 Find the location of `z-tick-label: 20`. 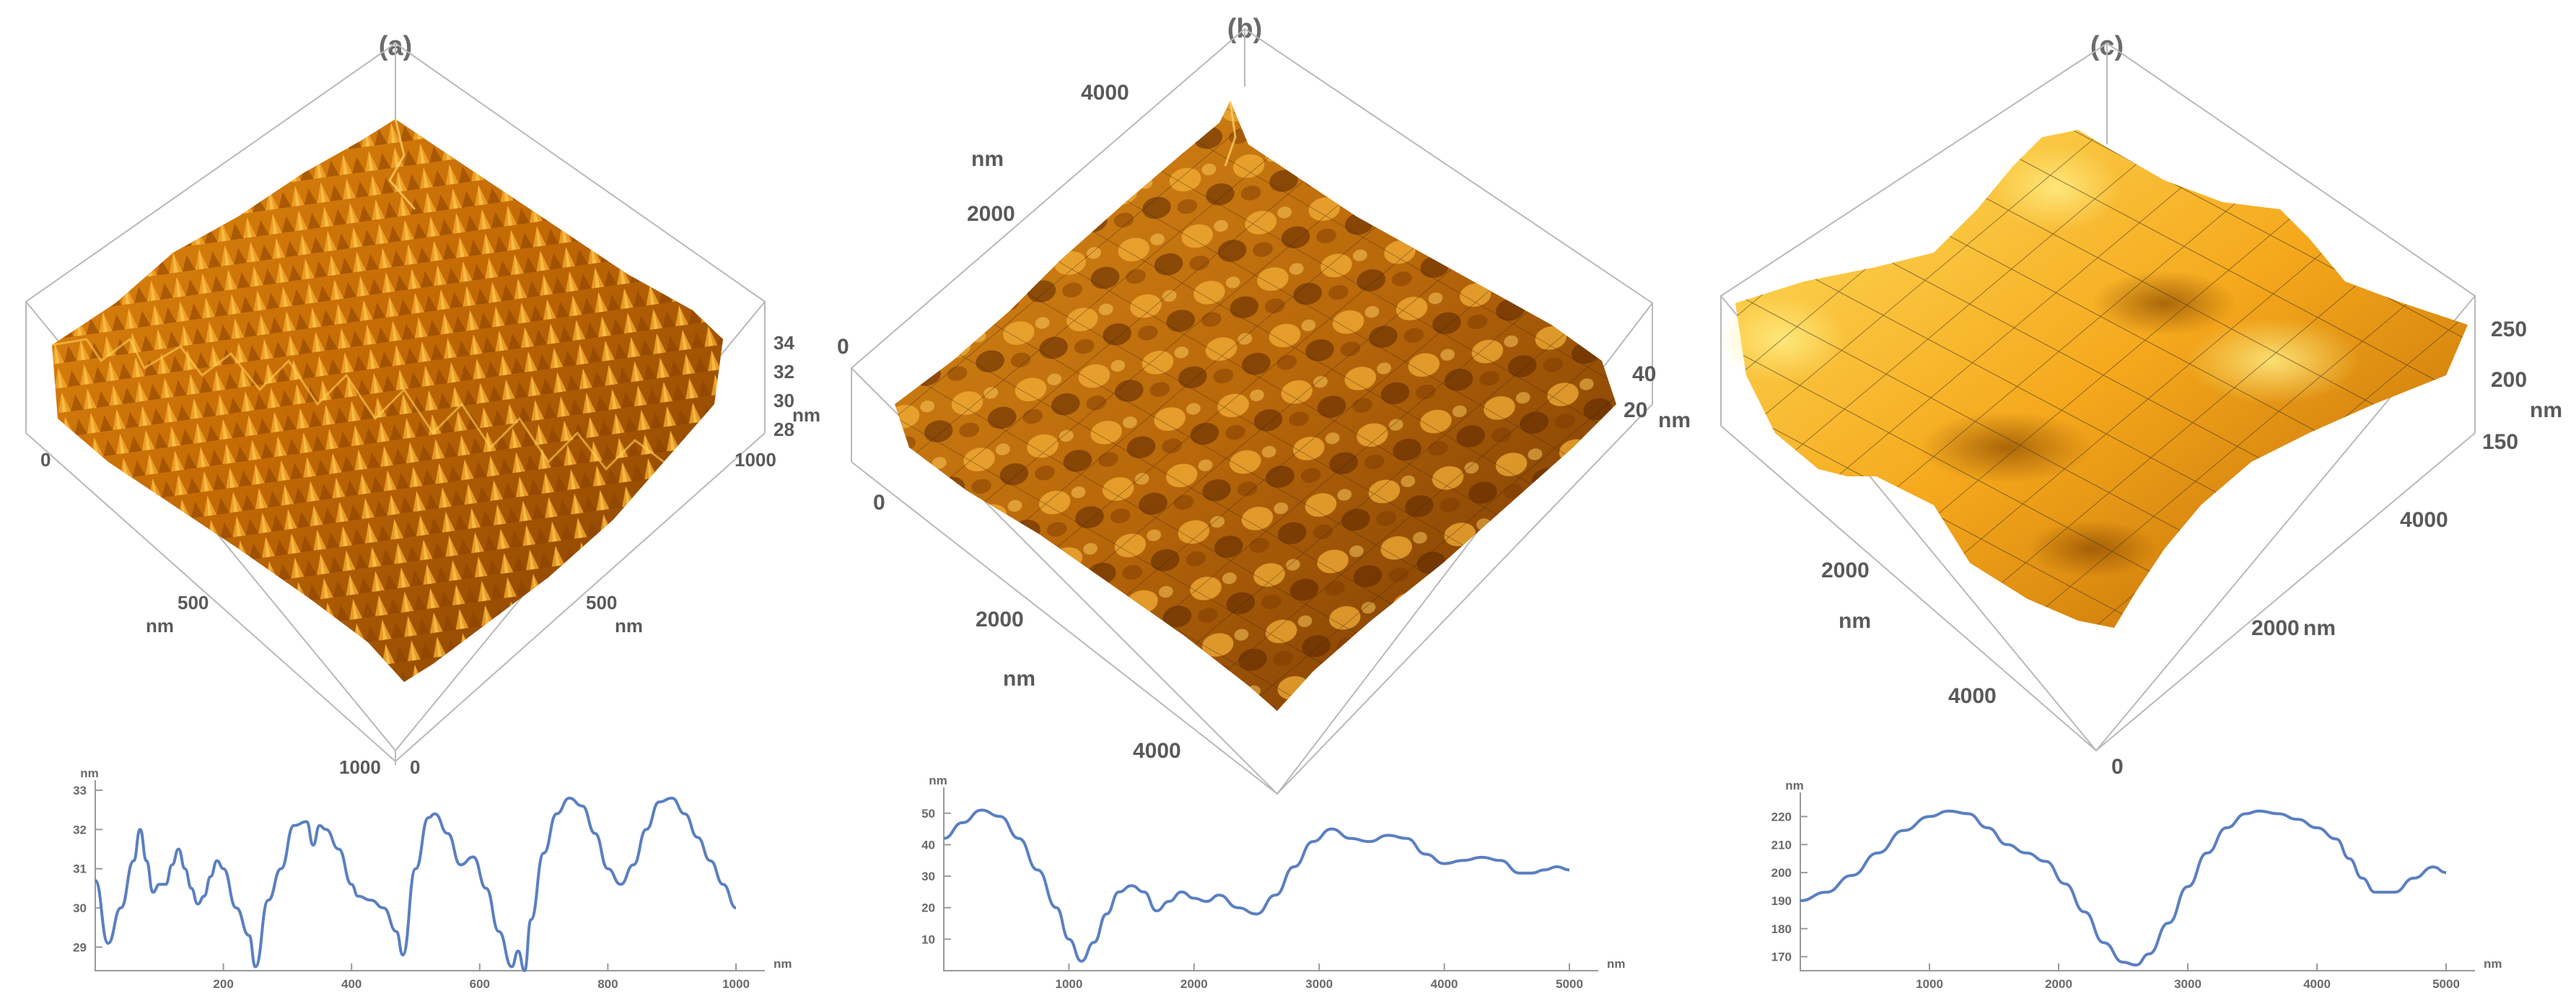

z-tick-label: 20 is located at coordinates (1635, 410).